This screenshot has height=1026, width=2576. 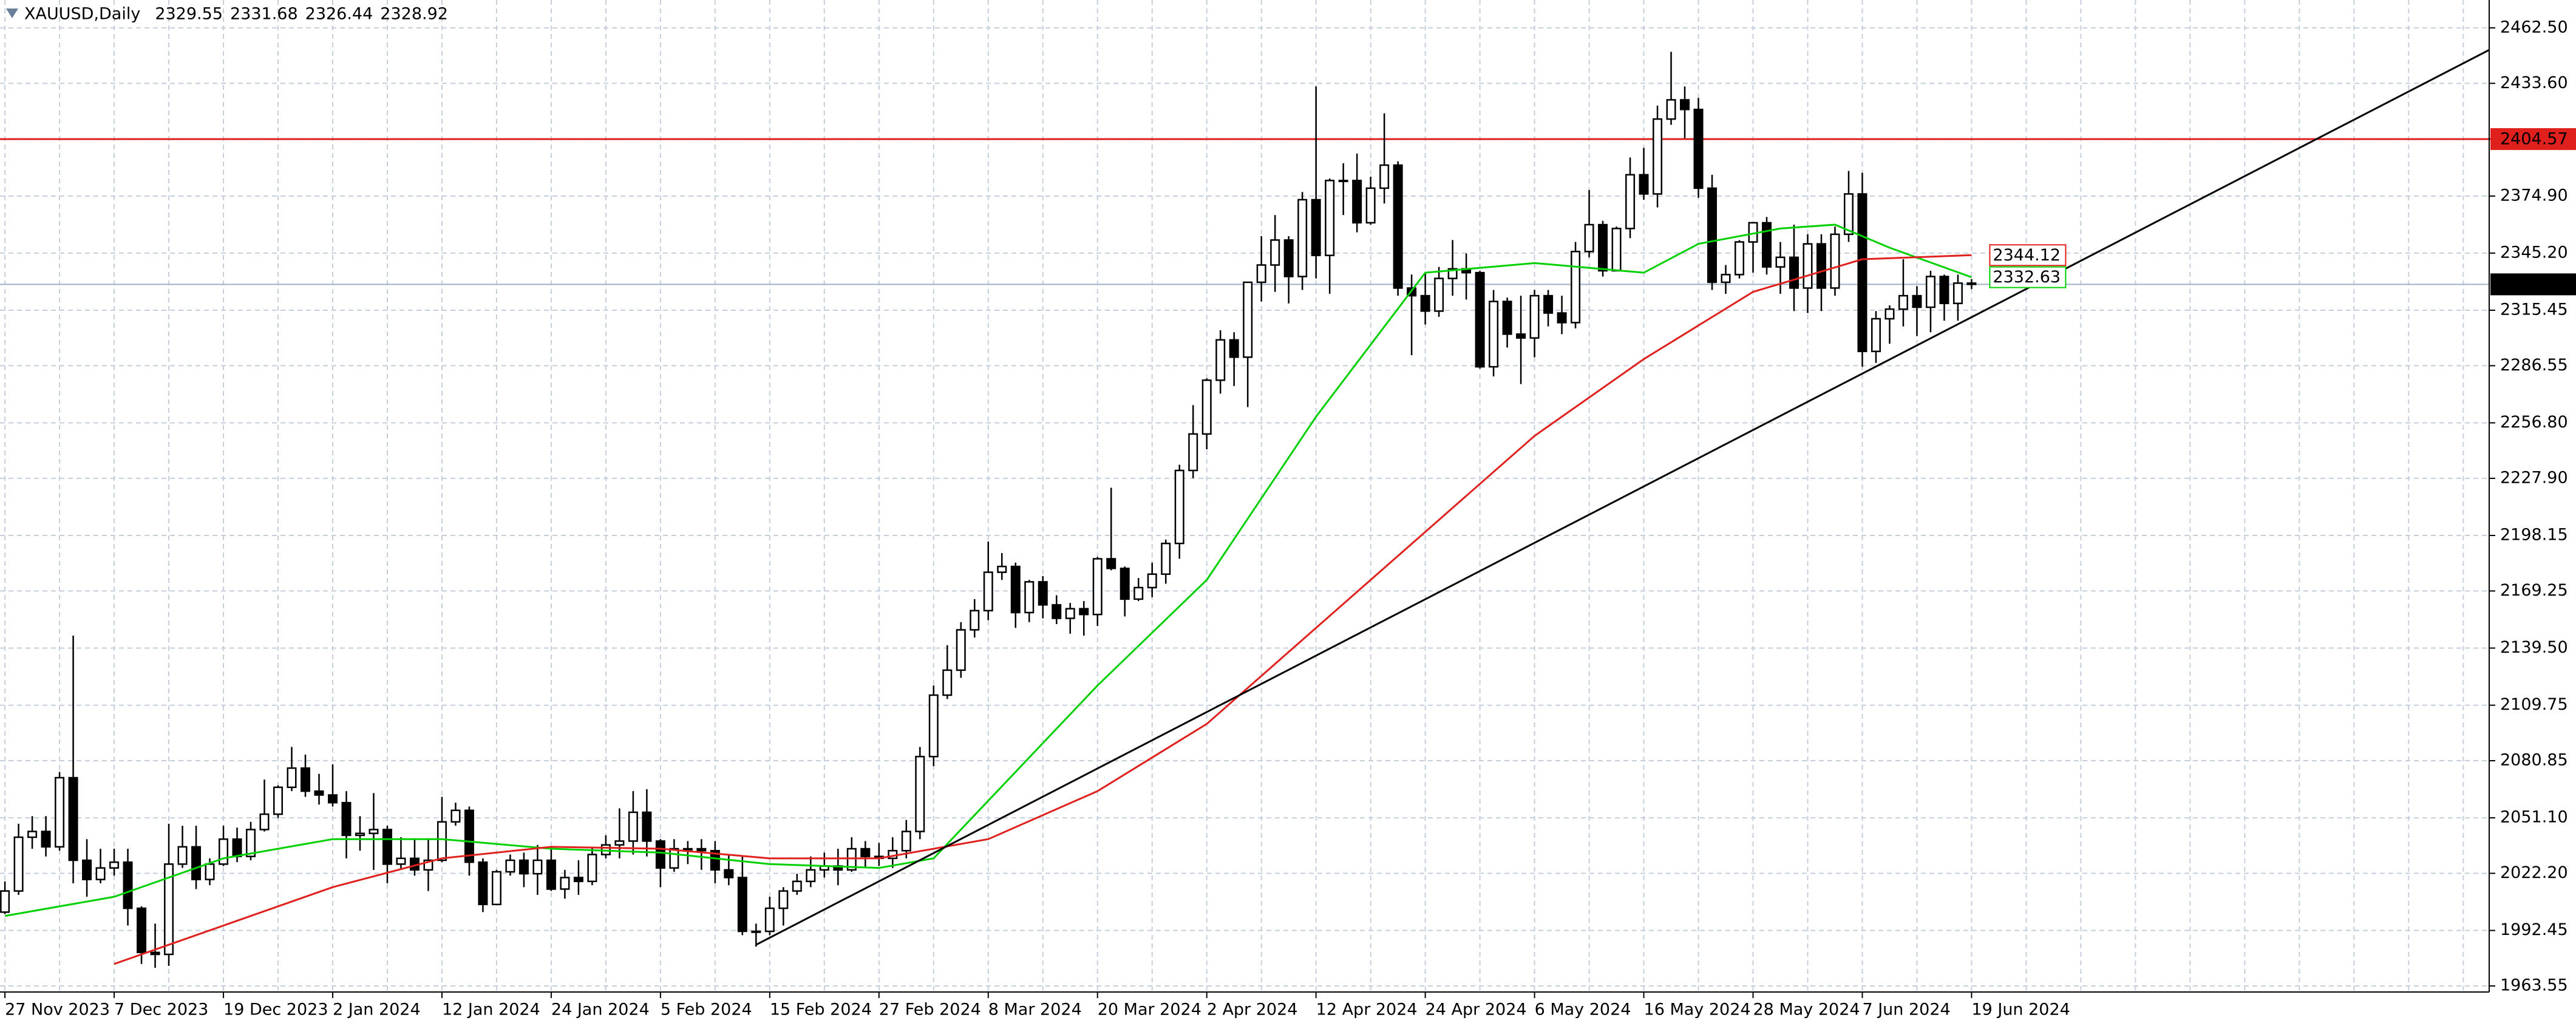 What do you see at coordinates (414, 14) in the screenshot?
I see `header-ohlc: 2328.92` at bounding box center [414, 14].